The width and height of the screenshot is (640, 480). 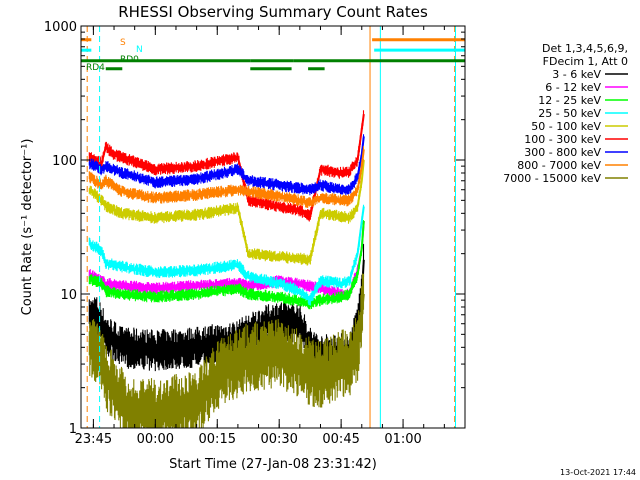 What do you see at coordinates (95, 68) in the screenshot?
I see `flag-label: RD4` at bounding box center [95, 68].